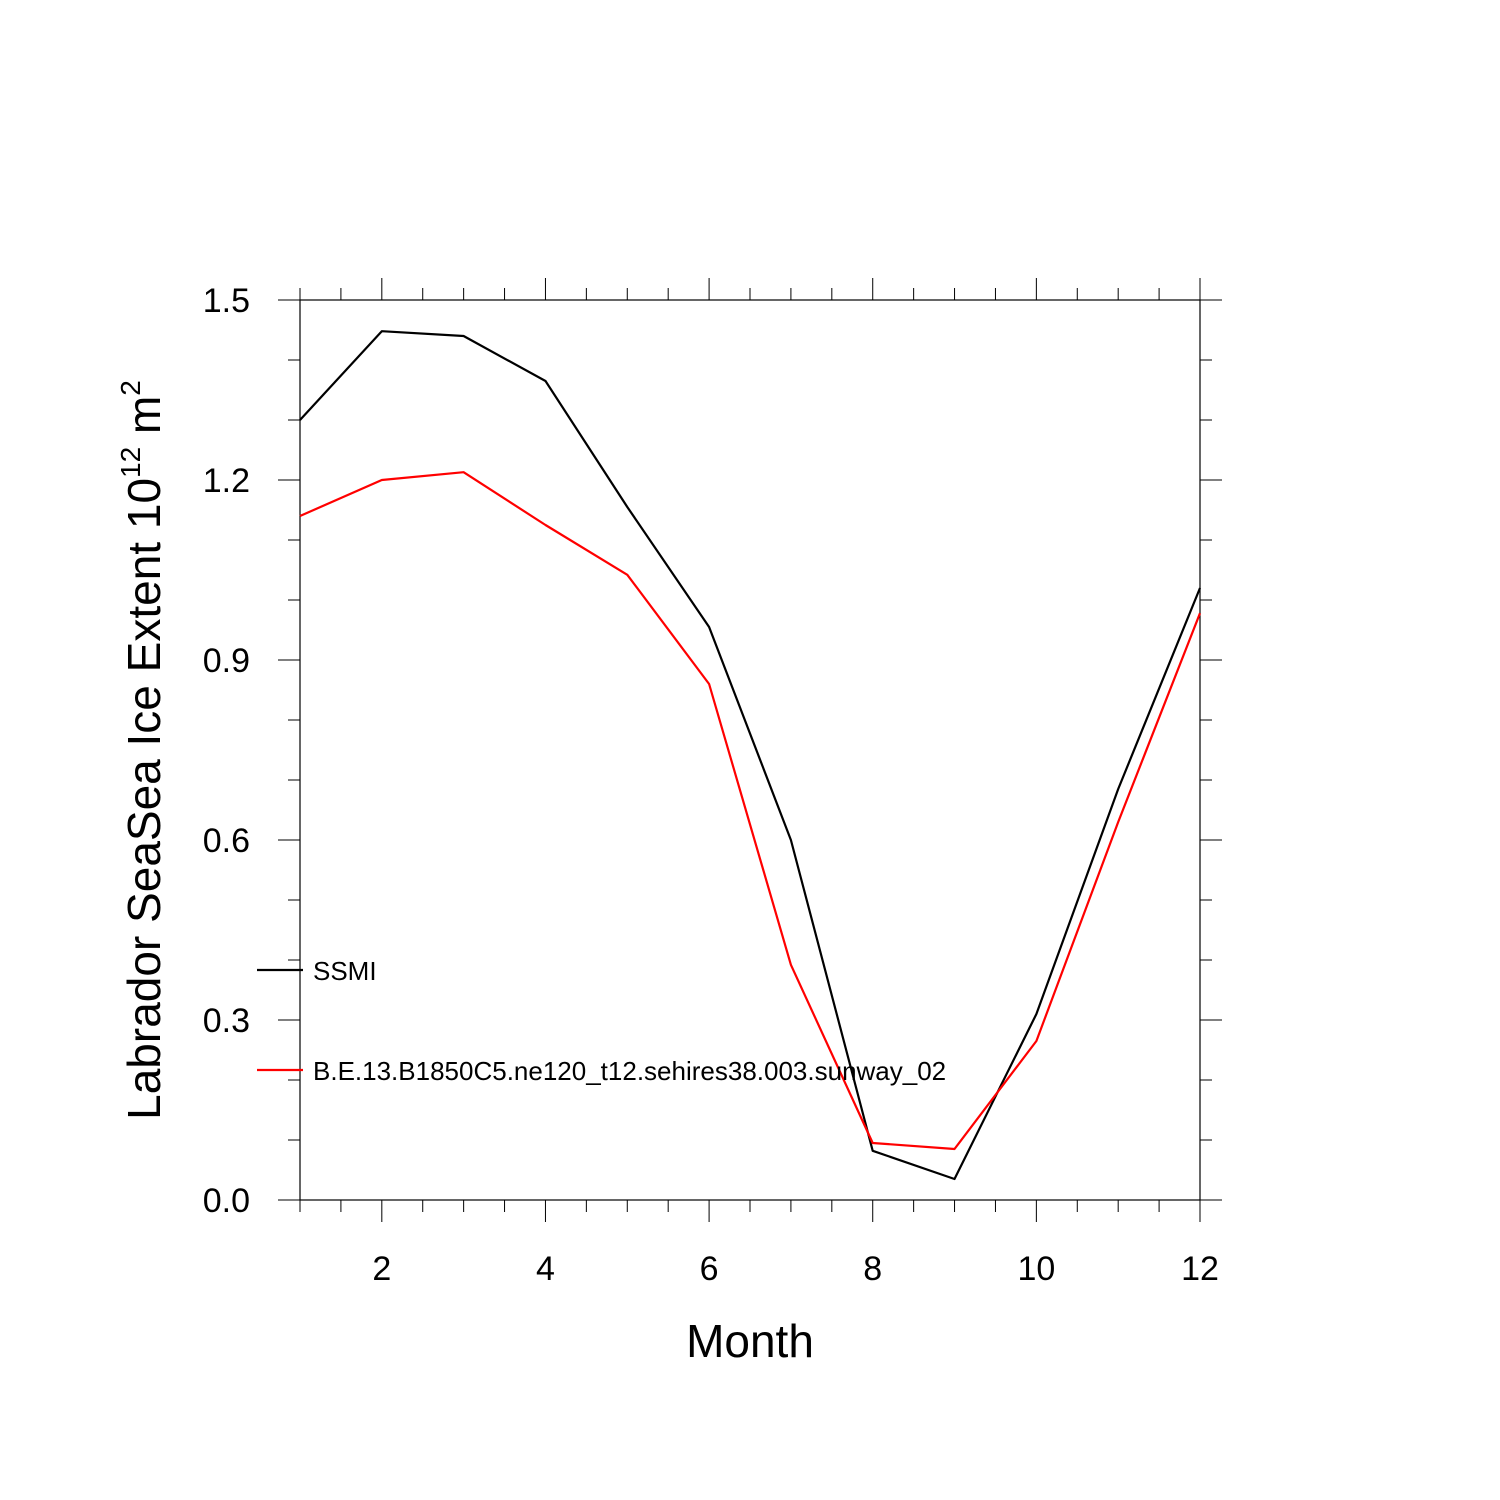 The image size is (1500, 1500). Describe the element at coordinates (545, 1269) in the screenshot. I see `x-tick-label: 4` at that location.